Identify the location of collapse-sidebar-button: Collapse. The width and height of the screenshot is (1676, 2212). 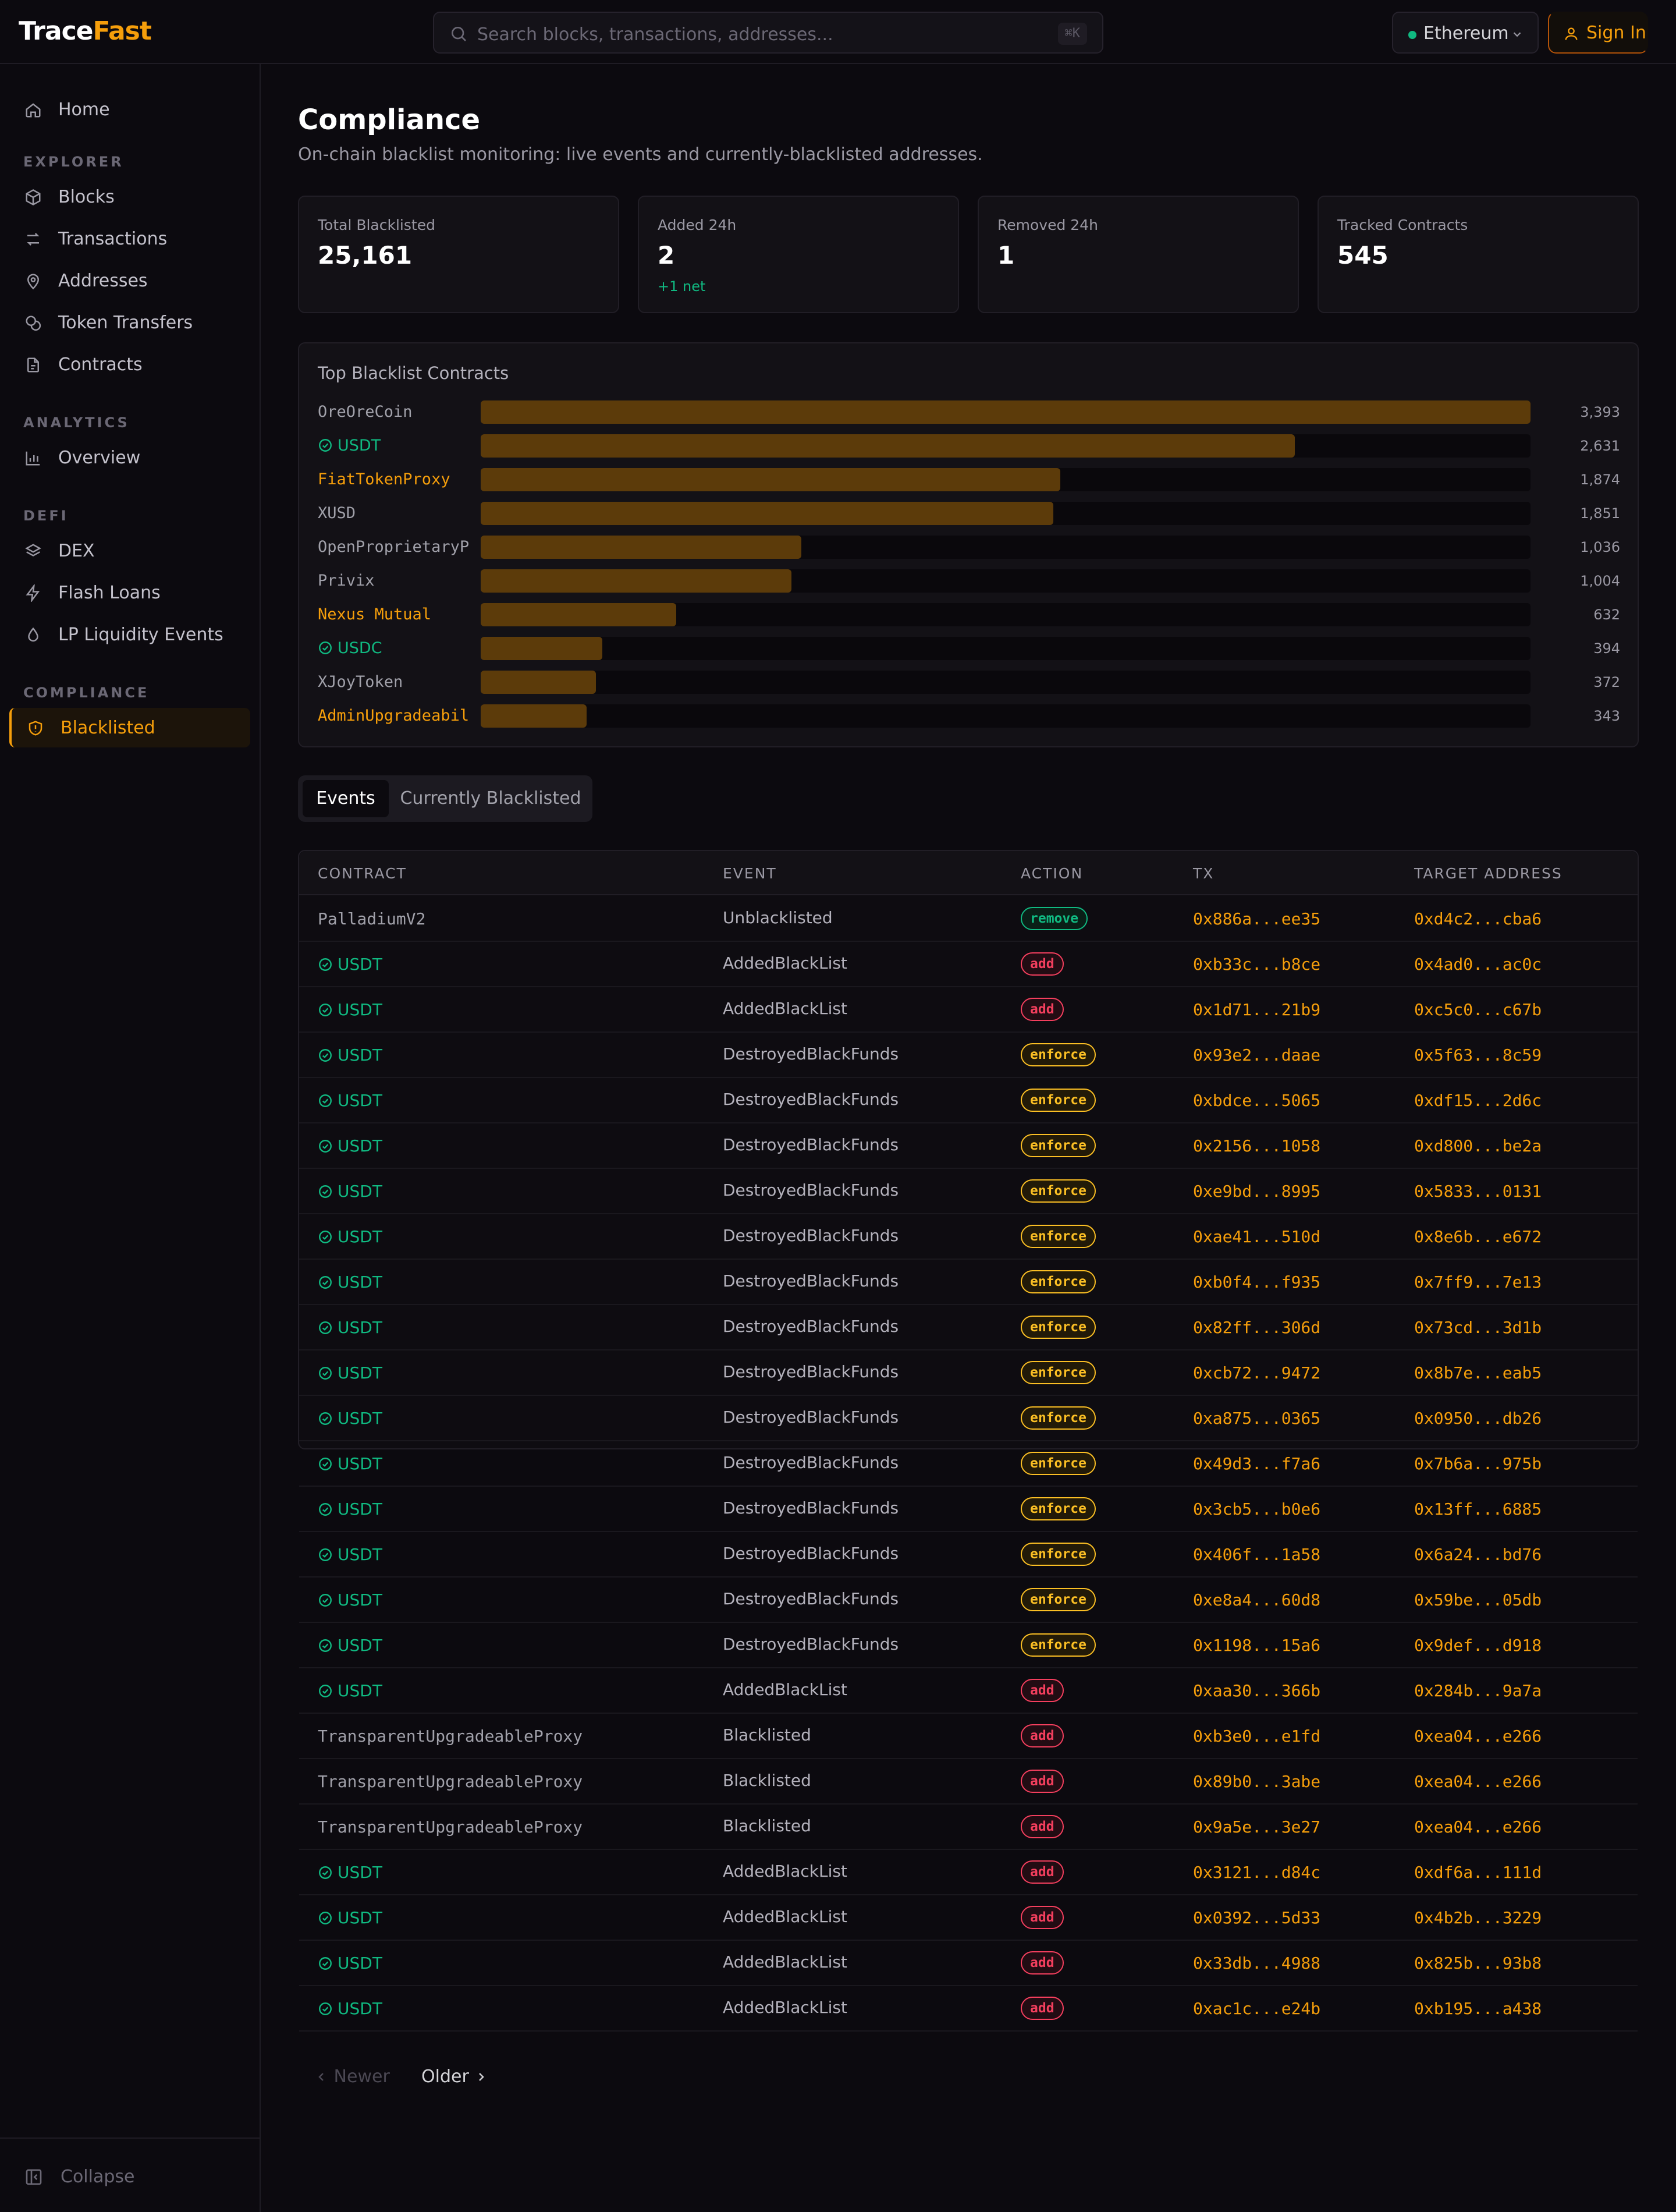
(130, 2174).